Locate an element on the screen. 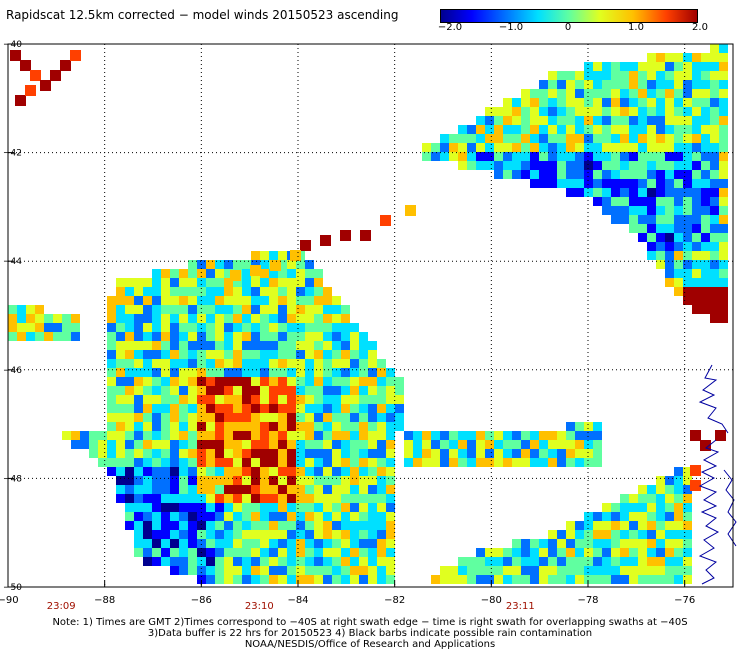 The height and width of the screenshot is (650, 740). x-tick-label: −76 is located at coordinates (684, 600).